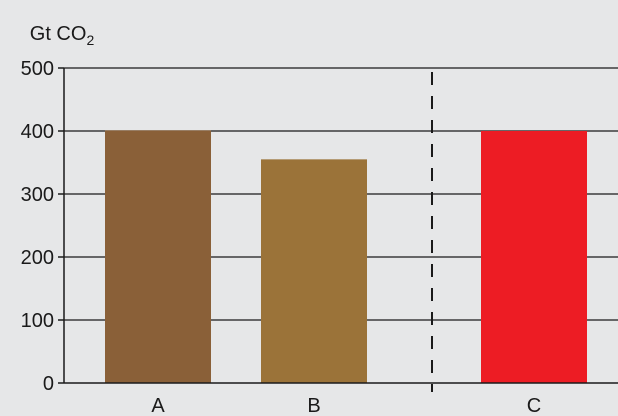 The width and height of the screenshot is (618, 416). Describe the element at coordinates (313, 405) in the screenshot. I see `x-category-label-B: B` at that location.